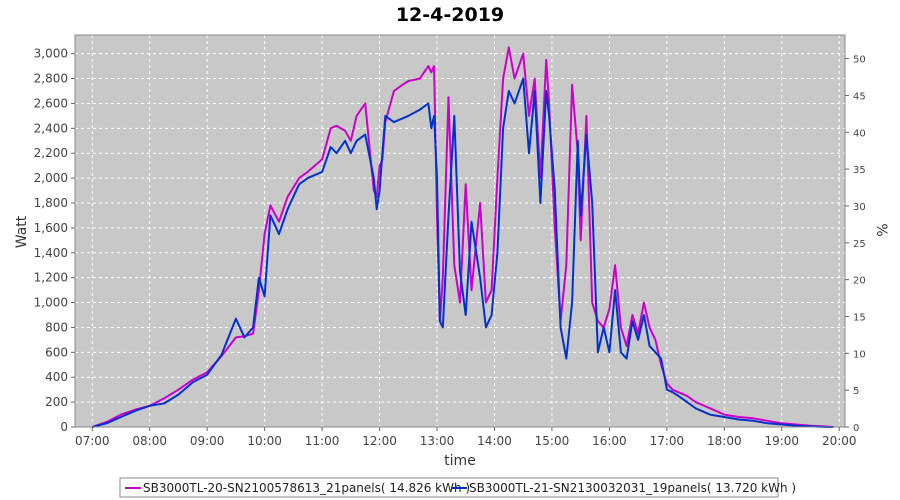 The image size is (900, 500). Describe the element at coordinates (859, 60) in the screenshot. I see `y2-tick-label: 50` at that location.